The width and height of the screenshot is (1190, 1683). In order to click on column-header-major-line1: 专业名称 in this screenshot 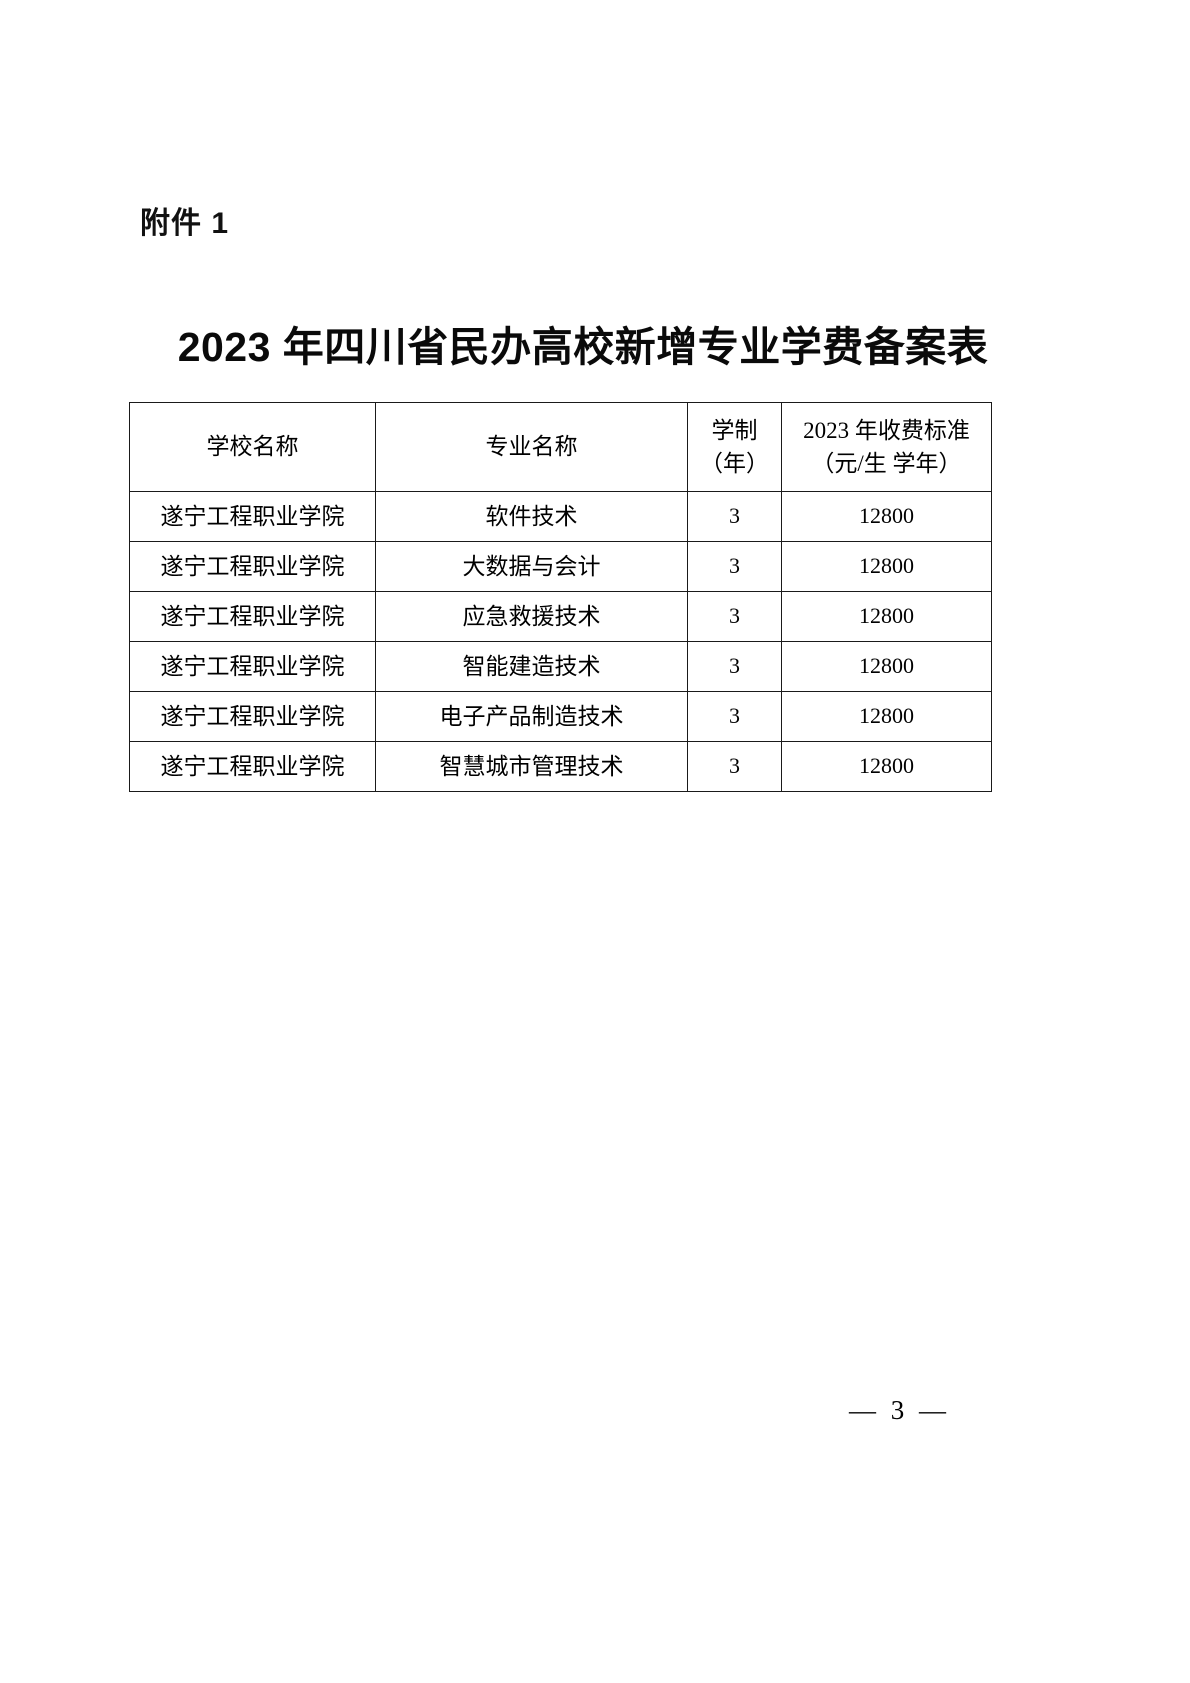, I will do `click(531, 447)`.